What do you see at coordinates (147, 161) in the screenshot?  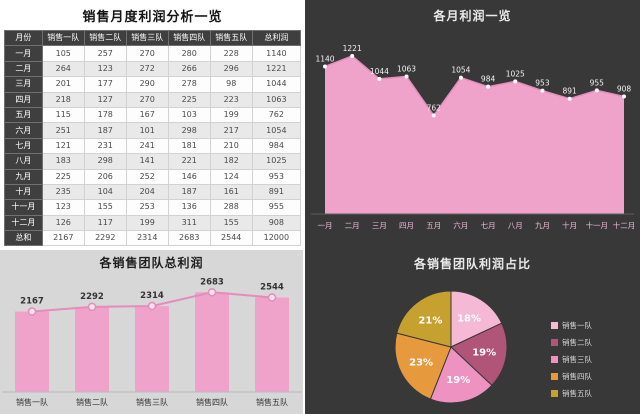 I see `table-cell: 141` at bounding box center [147, 161].